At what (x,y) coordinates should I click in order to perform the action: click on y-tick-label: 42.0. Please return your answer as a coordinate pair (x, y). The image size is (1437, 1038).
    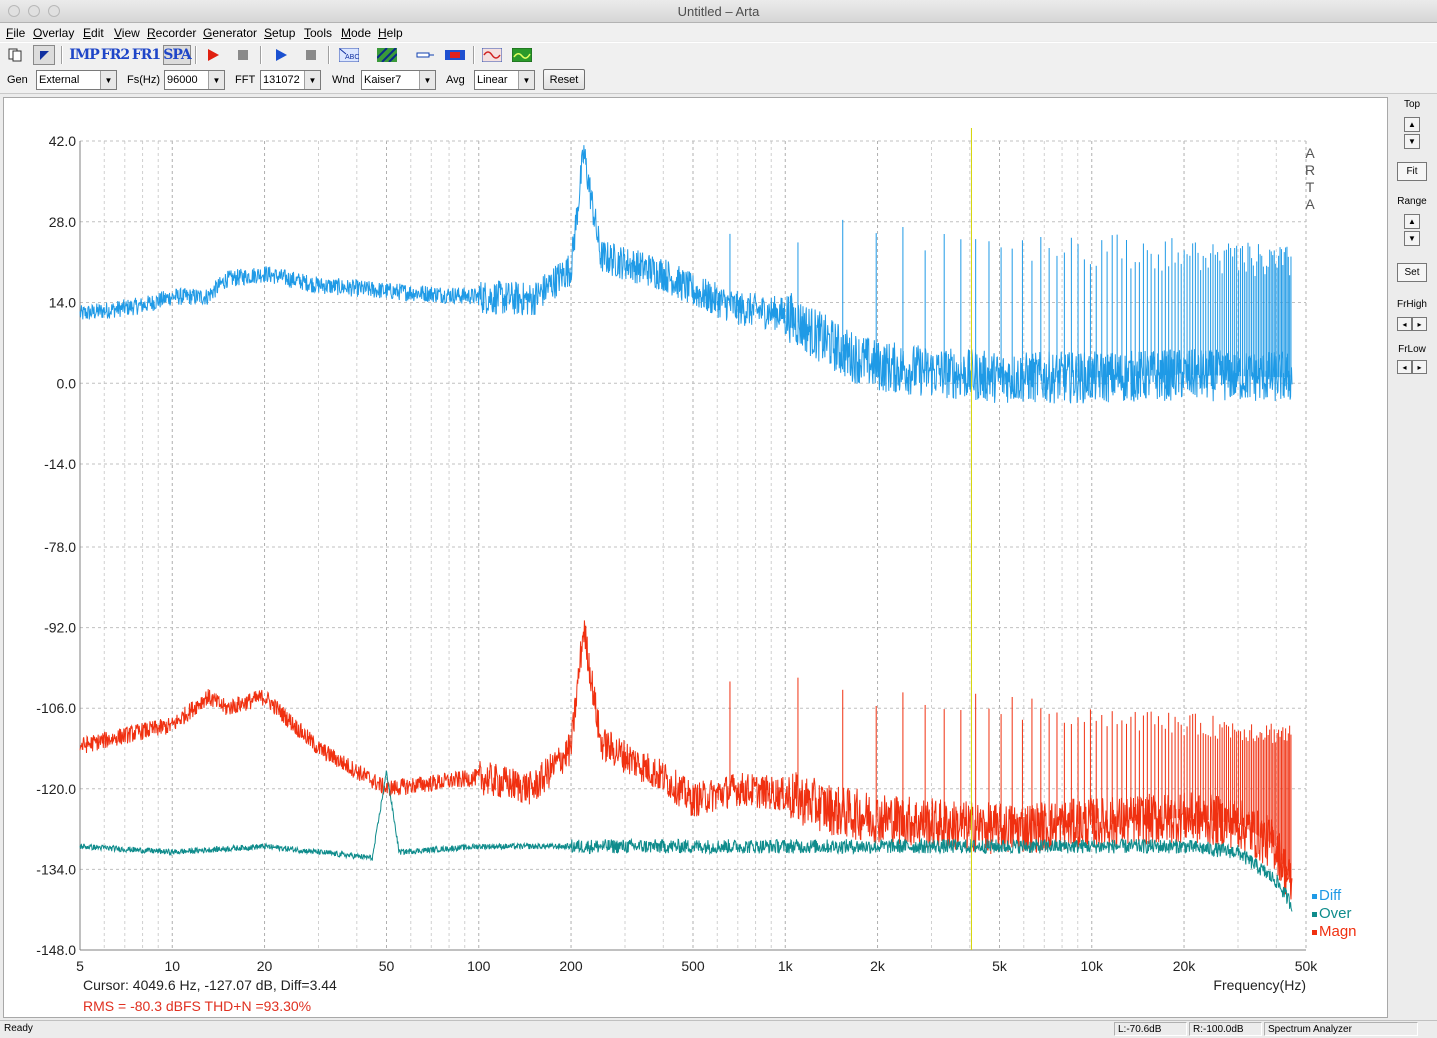
    Looking at the image, I should click on (62, 141).